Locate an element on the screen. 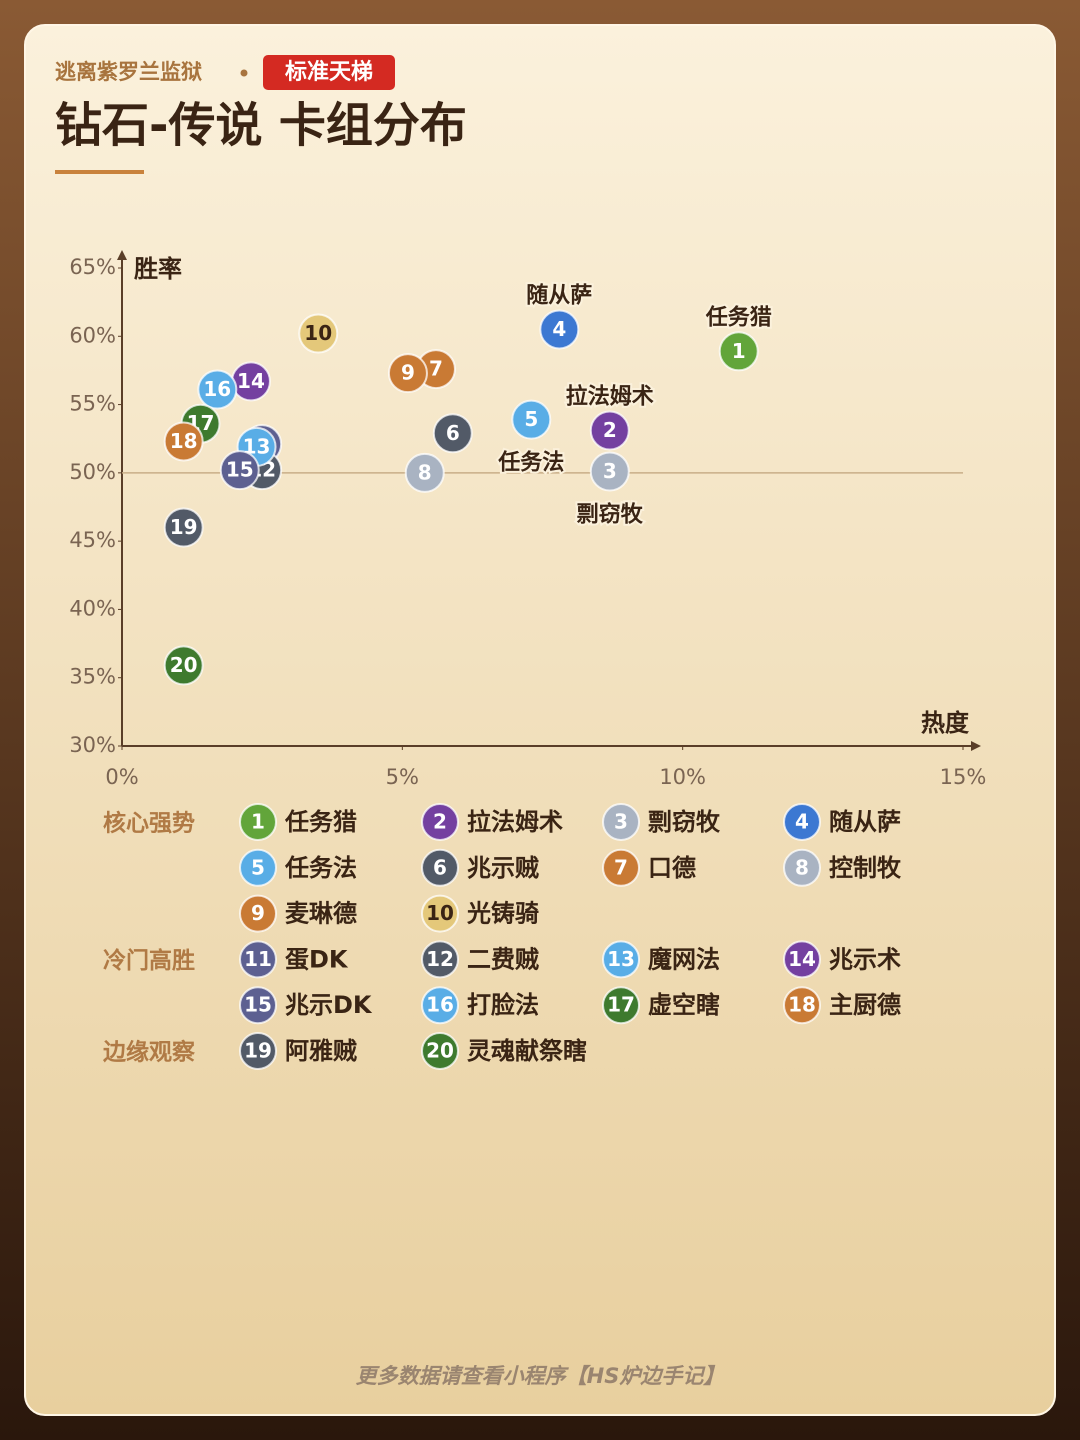  legend-number: 9 is located at coordinates (258, 913).